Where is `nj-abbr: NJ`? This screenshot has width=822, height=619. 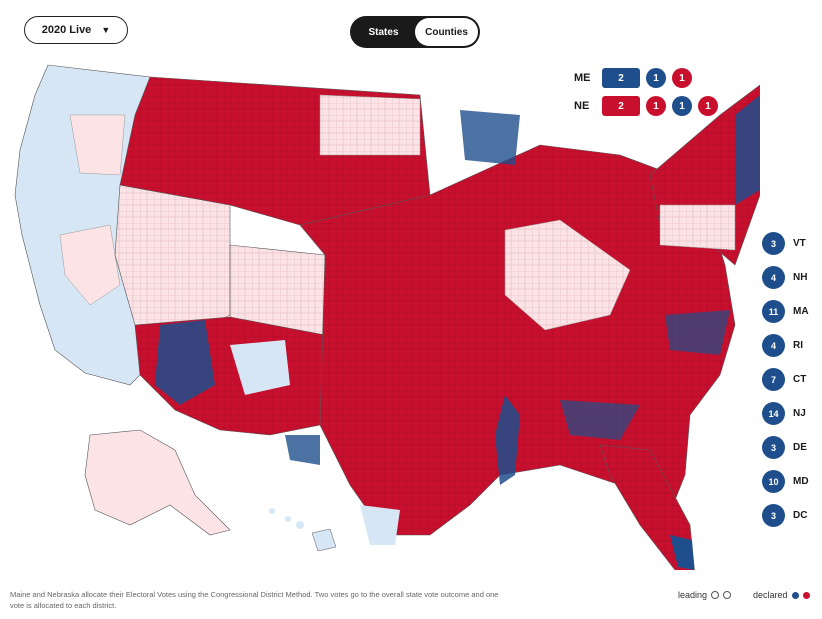 nj-abbr: NJ is located at coordinates (799, 413).